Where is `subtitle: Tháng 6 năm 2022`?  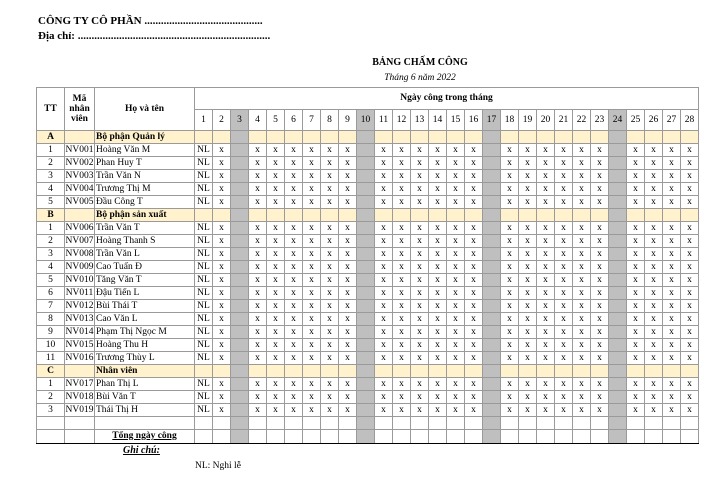
subtitle: Tháng 6 năm 2022 is located at coordinates (420, 78).